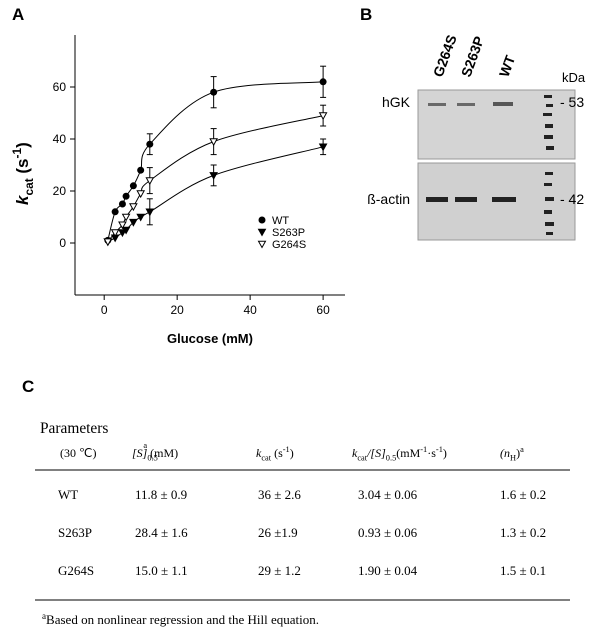 The image size is (601, 637). What do you see at coordinates (60, 191) in the screenshot?
I see `y-tick-label: 20` at bounding box center [60, 191].